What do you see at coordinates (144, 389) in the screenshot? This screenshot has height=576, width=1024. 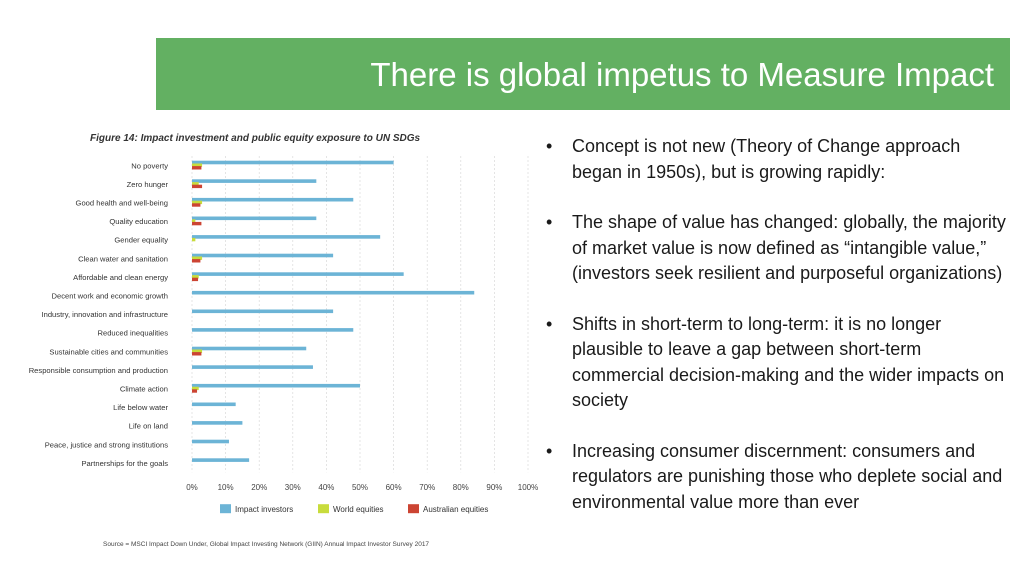 I see `category-label: Climate action` at bounding box center [144, 389].